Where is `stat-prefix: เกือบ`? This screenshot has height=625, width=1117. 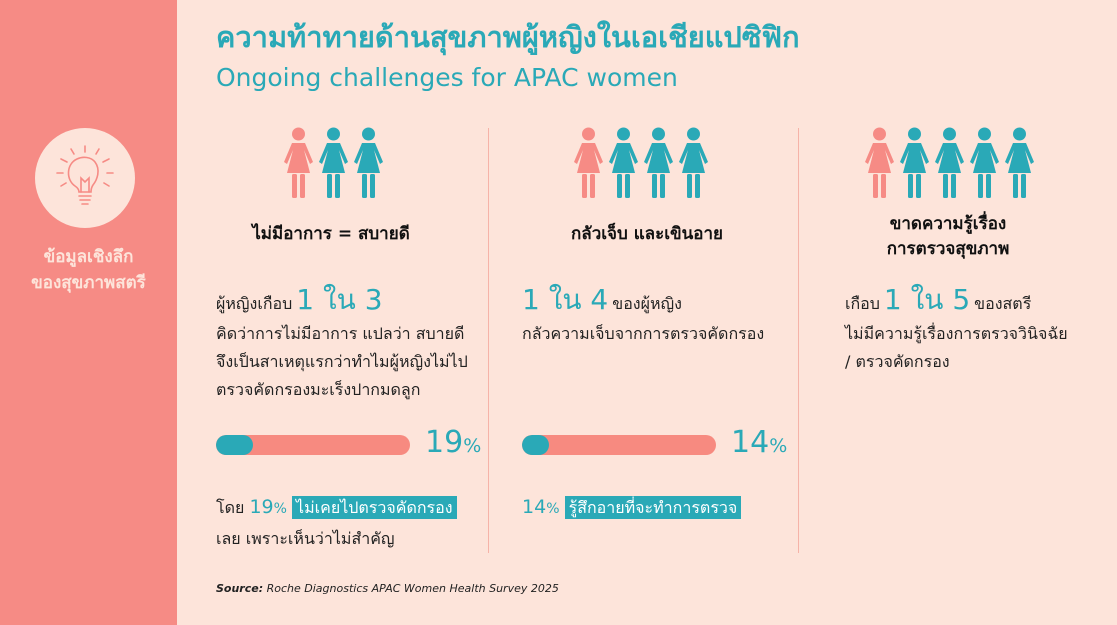 stat-prefix: เกือบ is located at coordinates (862, 303).